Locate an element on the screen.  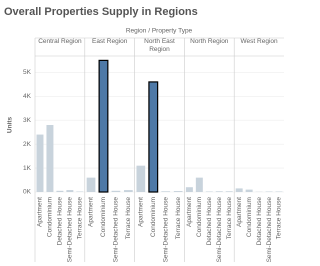
y-tick-label: 4K is located at coordinates (27, 96).